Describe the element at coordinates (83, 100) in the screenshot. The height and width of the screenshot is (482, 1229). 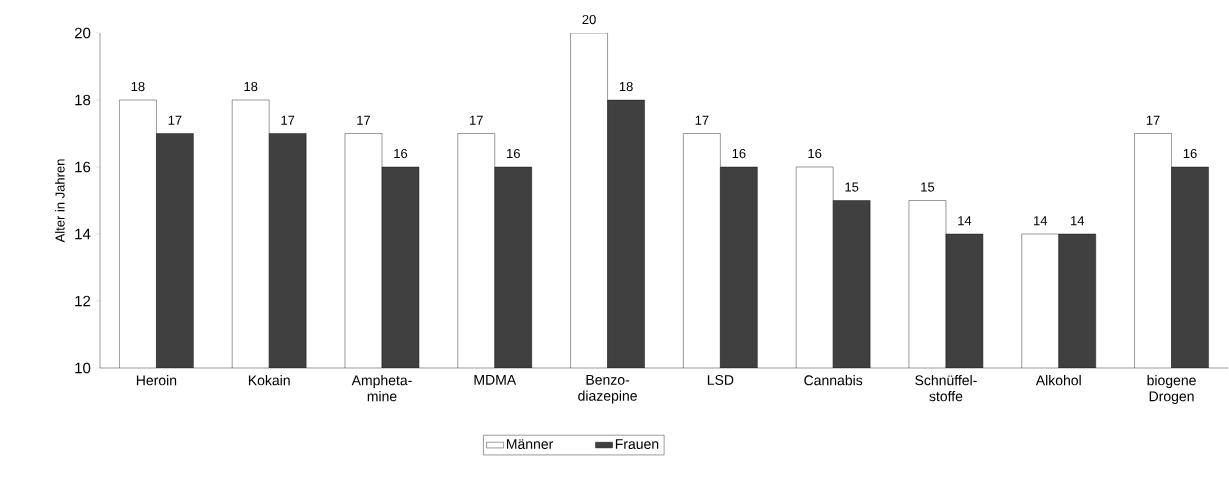
I see `y-tick-label: 18` at that location.